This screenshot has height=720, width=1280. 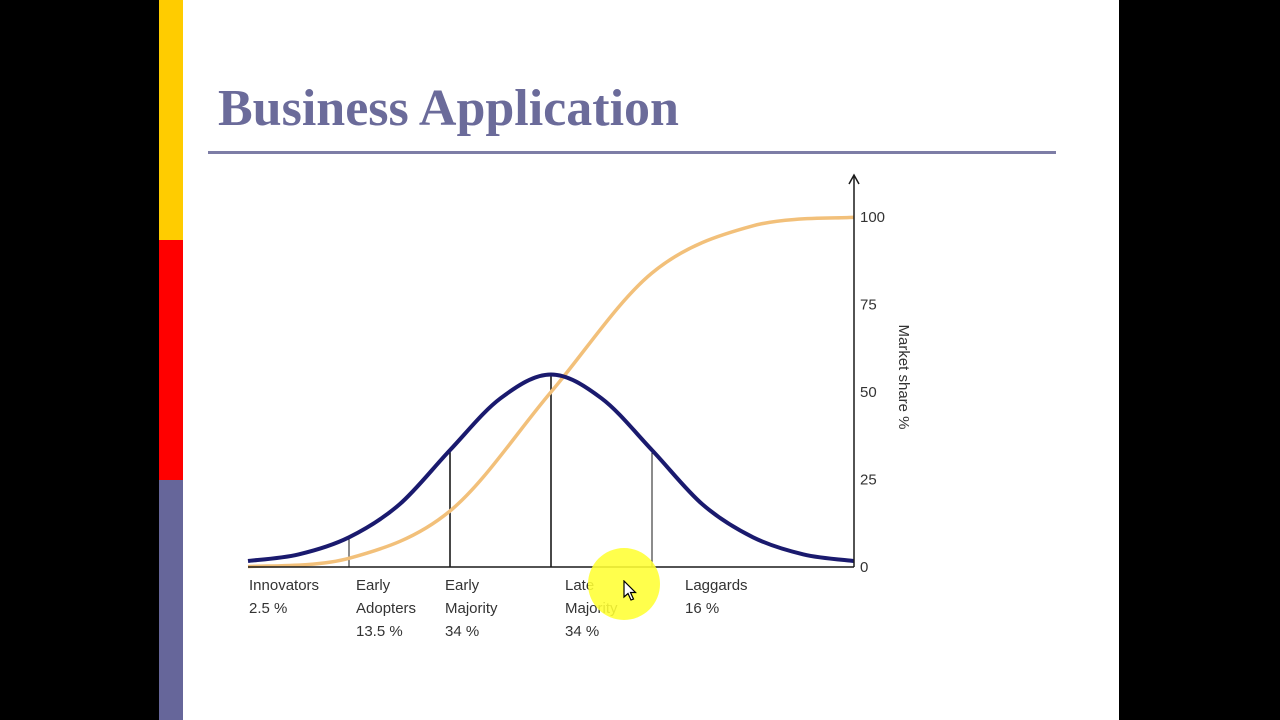 What do you see at coordinates (462, 585) in the screenshot?
I see `segment-label-3-1: Early` at bounding box center [462, 585].